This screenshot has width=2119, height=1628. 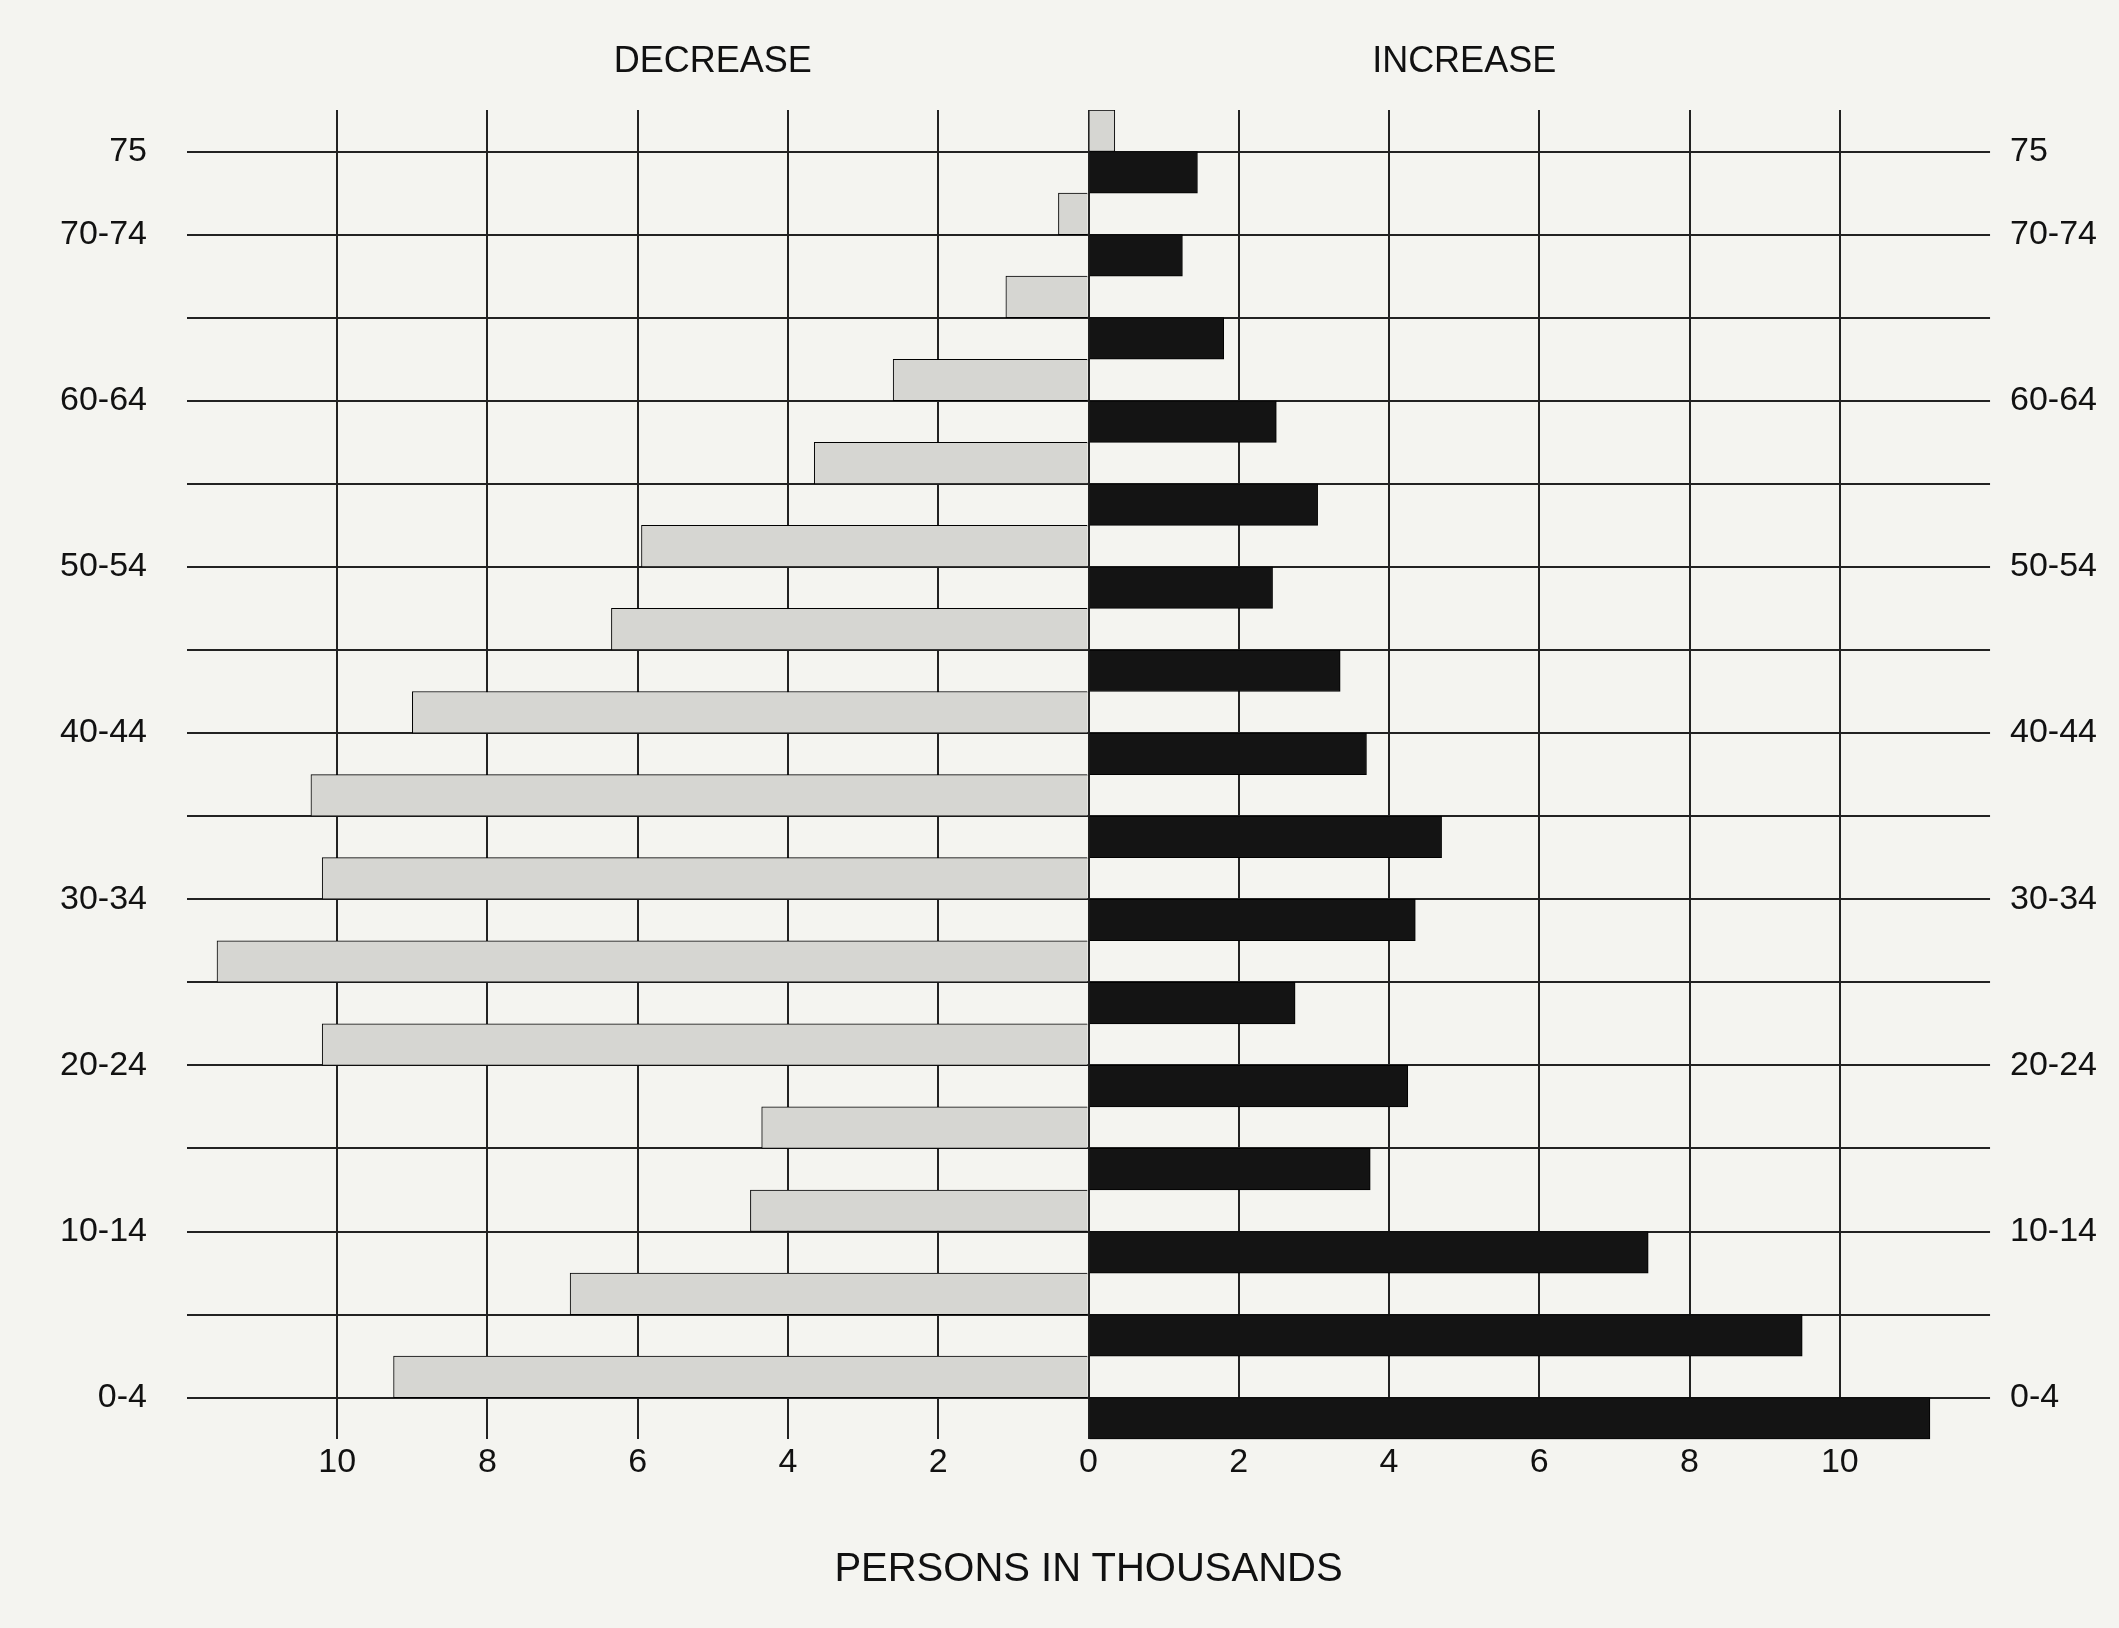 What do you see at coordinates (2035, 1395) in the screenshot?
I see `y-tick-label: 0-4` at bounding box center [2035, 1395].